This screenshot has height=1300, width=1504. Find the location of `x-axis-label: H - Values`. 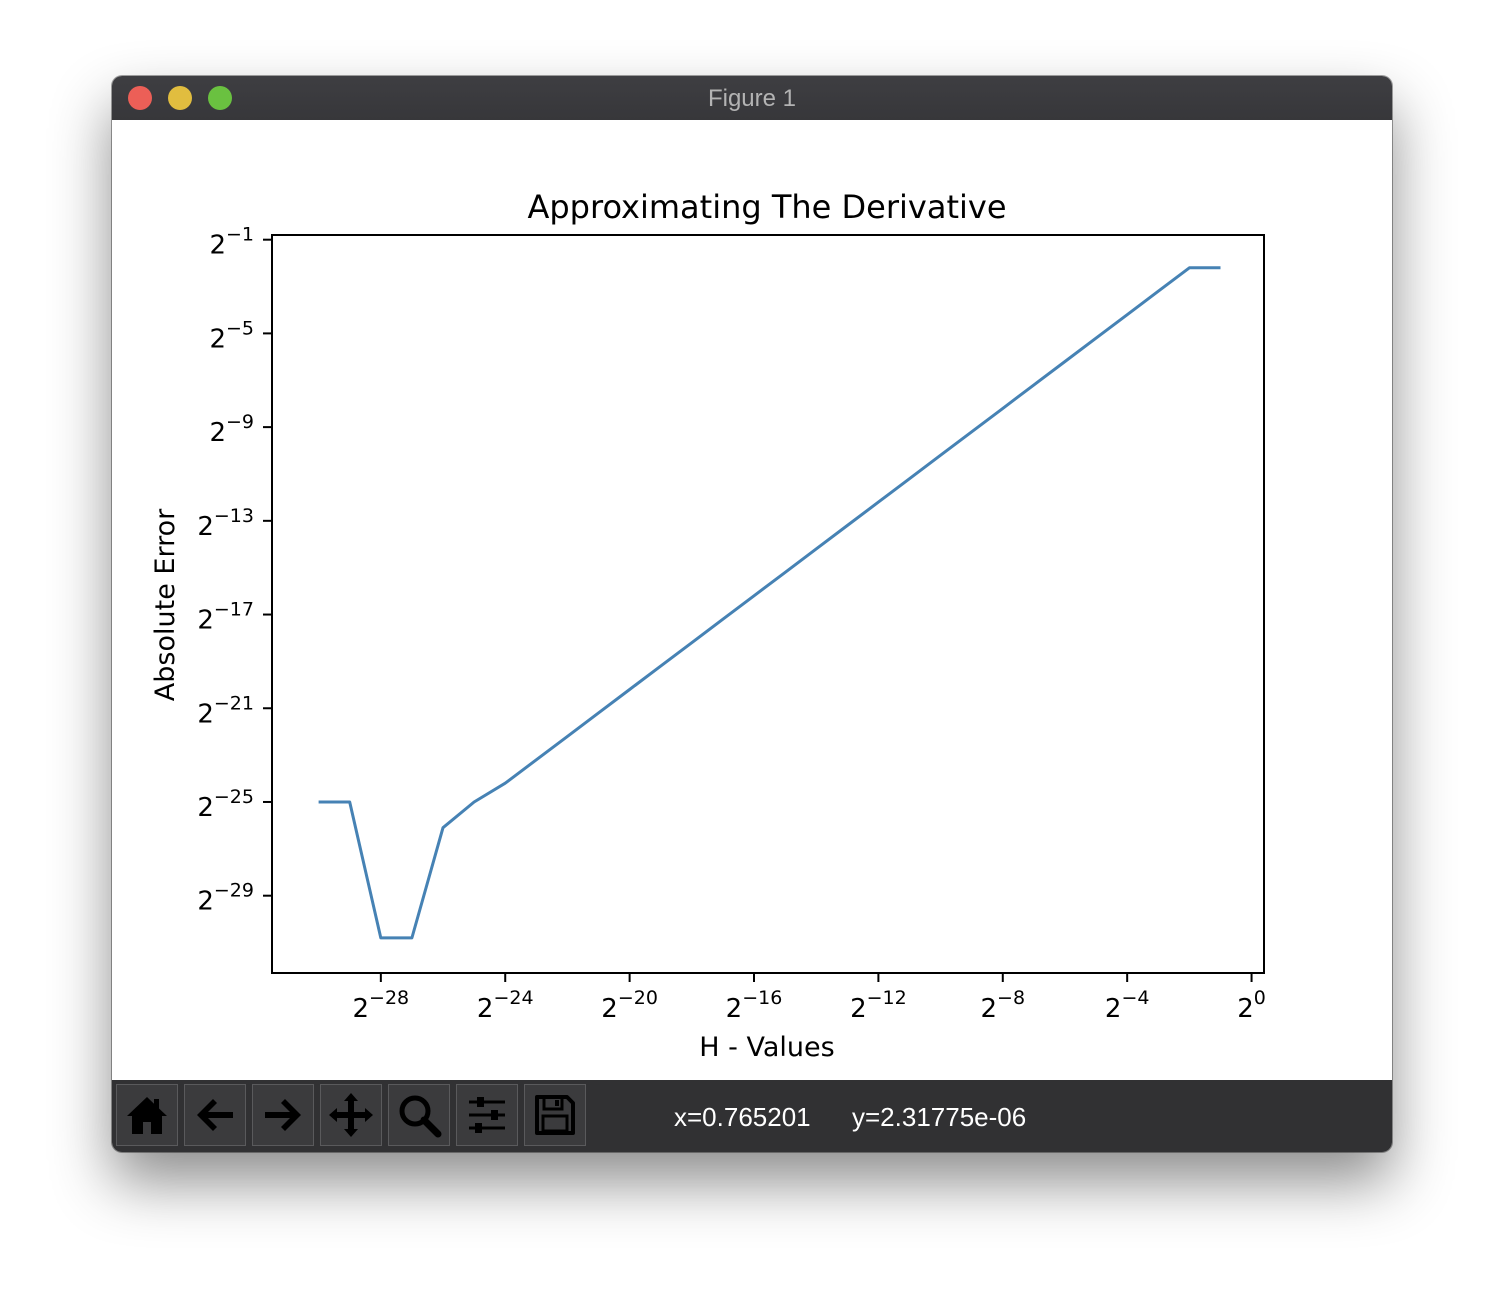

x-axis-label: H - Values is located at coordinates (766, 1047).